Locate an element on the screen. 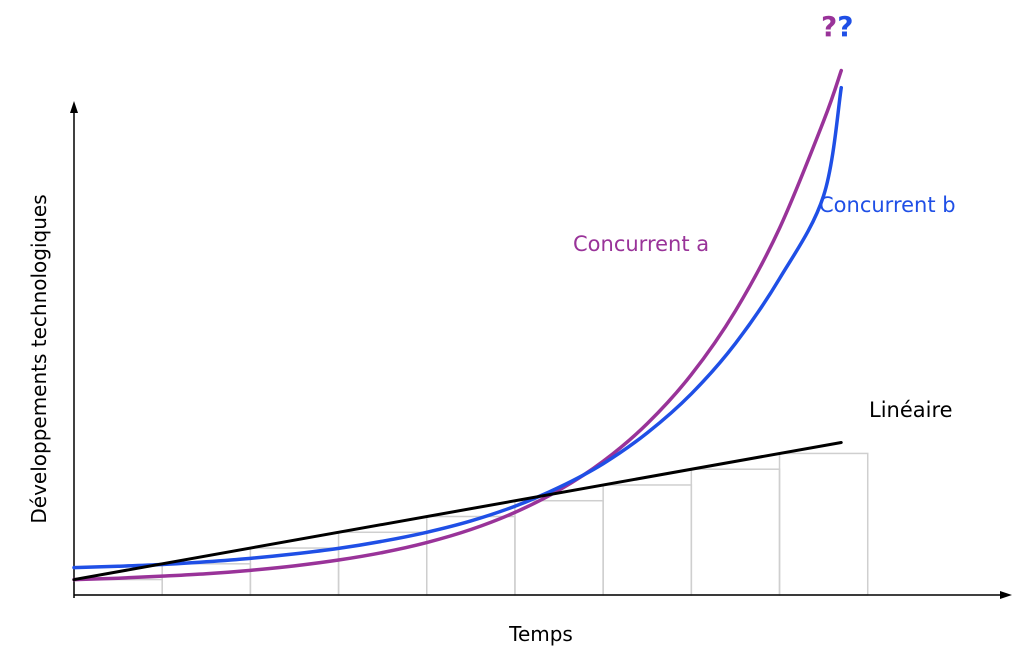 The width and height of the screenshot is (1024, 658). y-axis-arrow is located at coordinates (74, 107).